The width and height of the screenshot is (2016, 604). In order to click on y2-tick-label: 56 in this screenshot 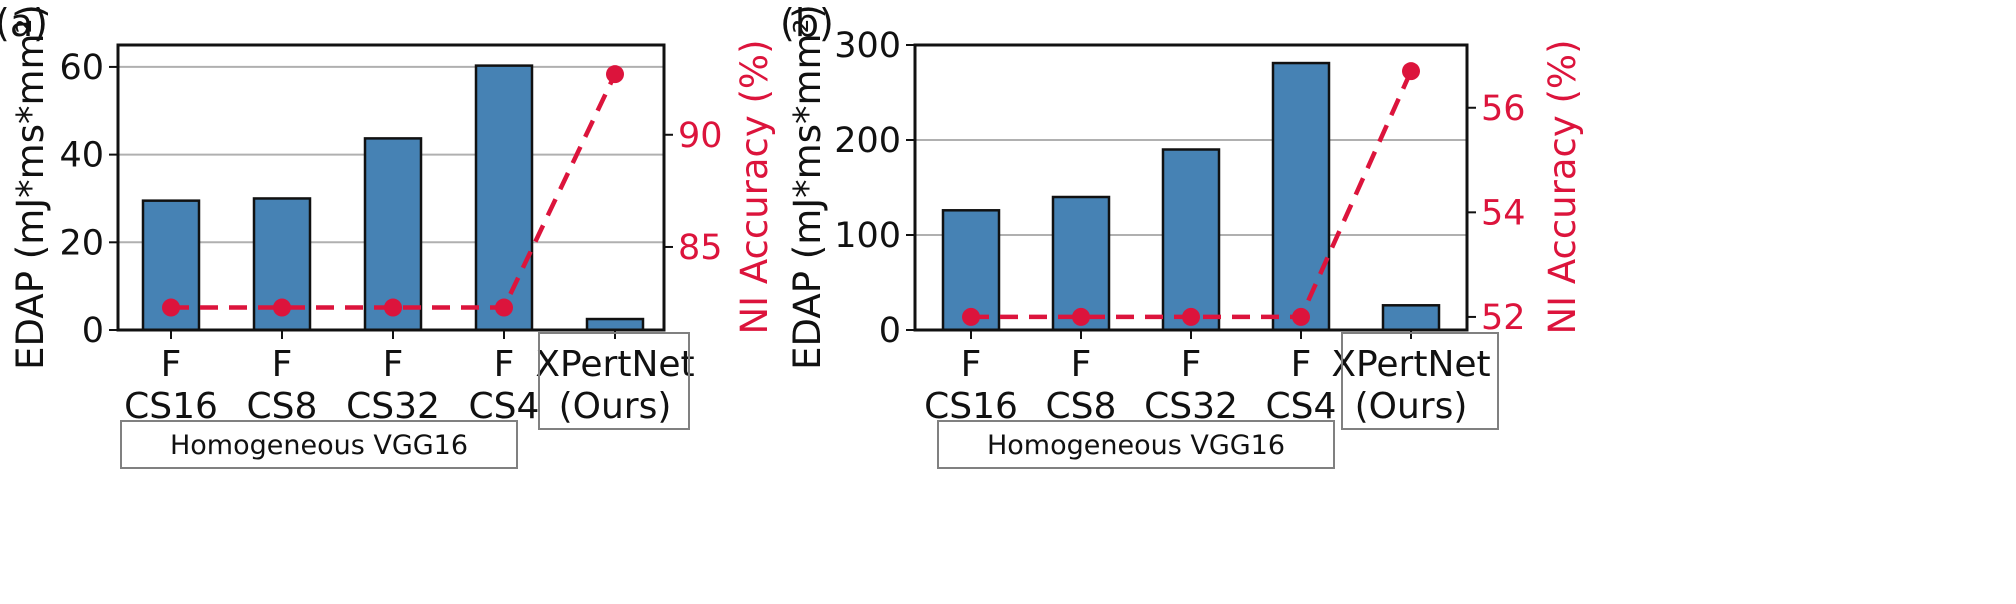, I will do `click(1503, 109)`.